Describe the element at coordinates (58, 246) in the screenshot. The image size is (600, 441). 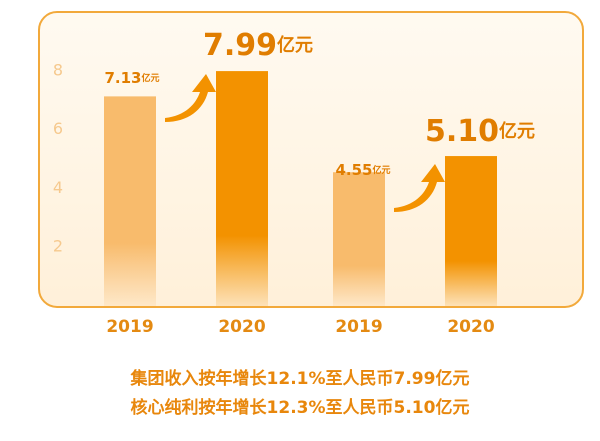
I see `y-tick-label: 2` at that location.